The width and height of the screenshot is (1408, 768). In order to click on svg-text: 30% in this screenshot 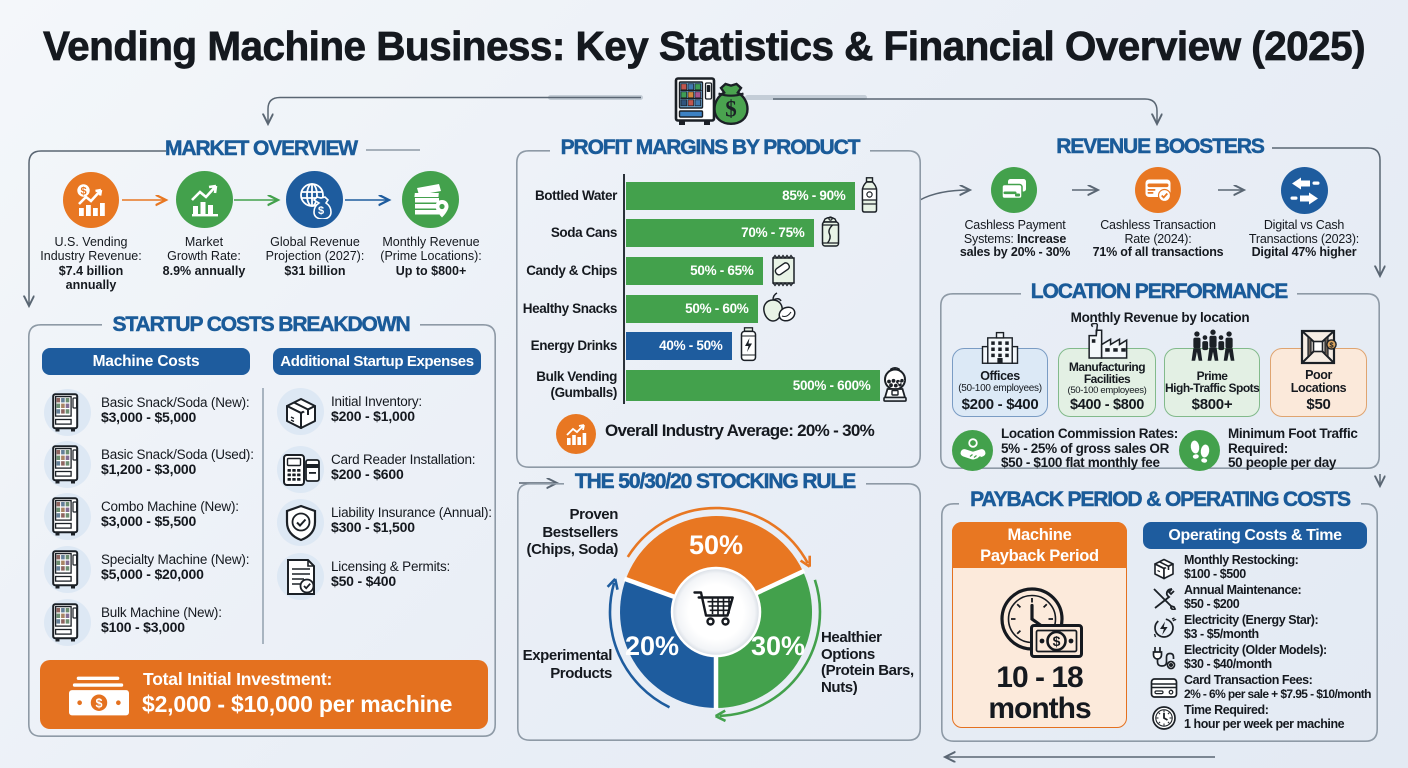, I will do `click(778, 646)`.